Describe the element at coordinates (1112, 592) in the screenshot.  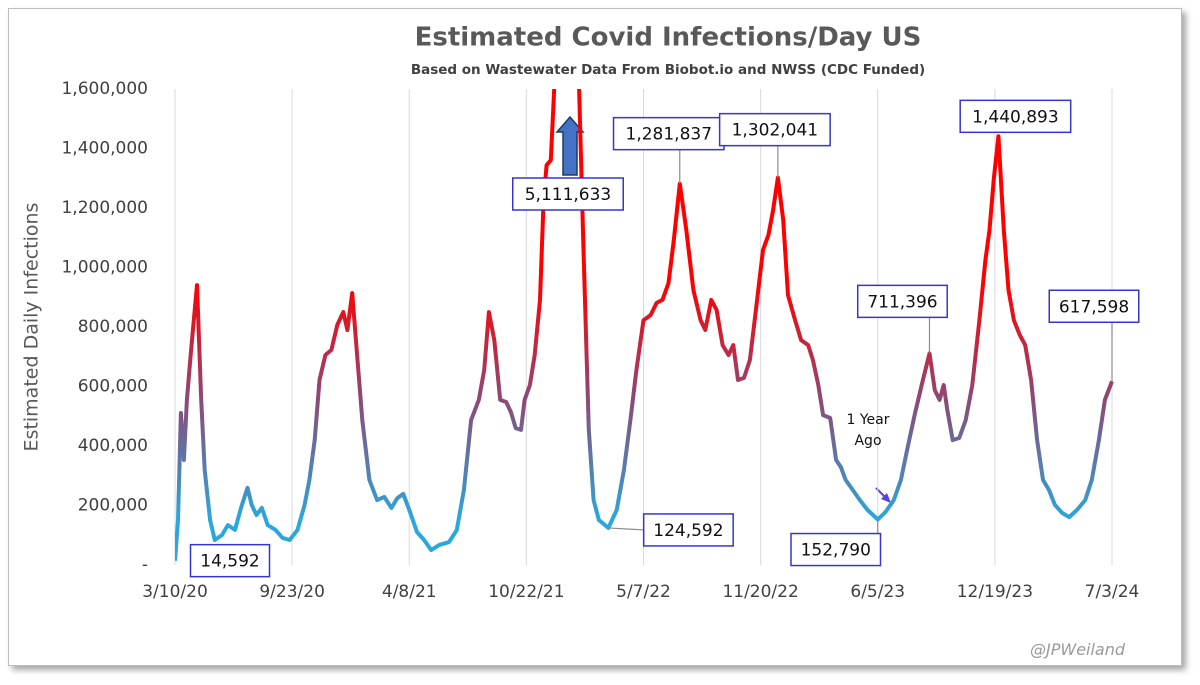
I see `x-tick-label: 7/3/24` at that location.